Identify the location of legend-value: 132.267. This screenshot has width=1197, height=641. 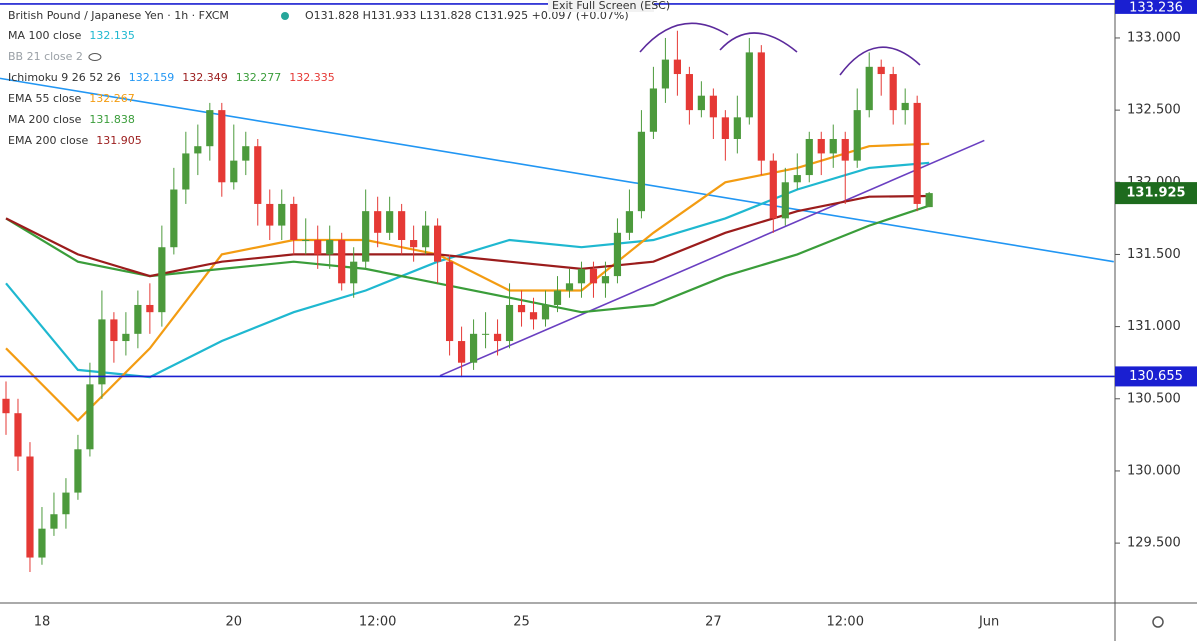
(112, 98).